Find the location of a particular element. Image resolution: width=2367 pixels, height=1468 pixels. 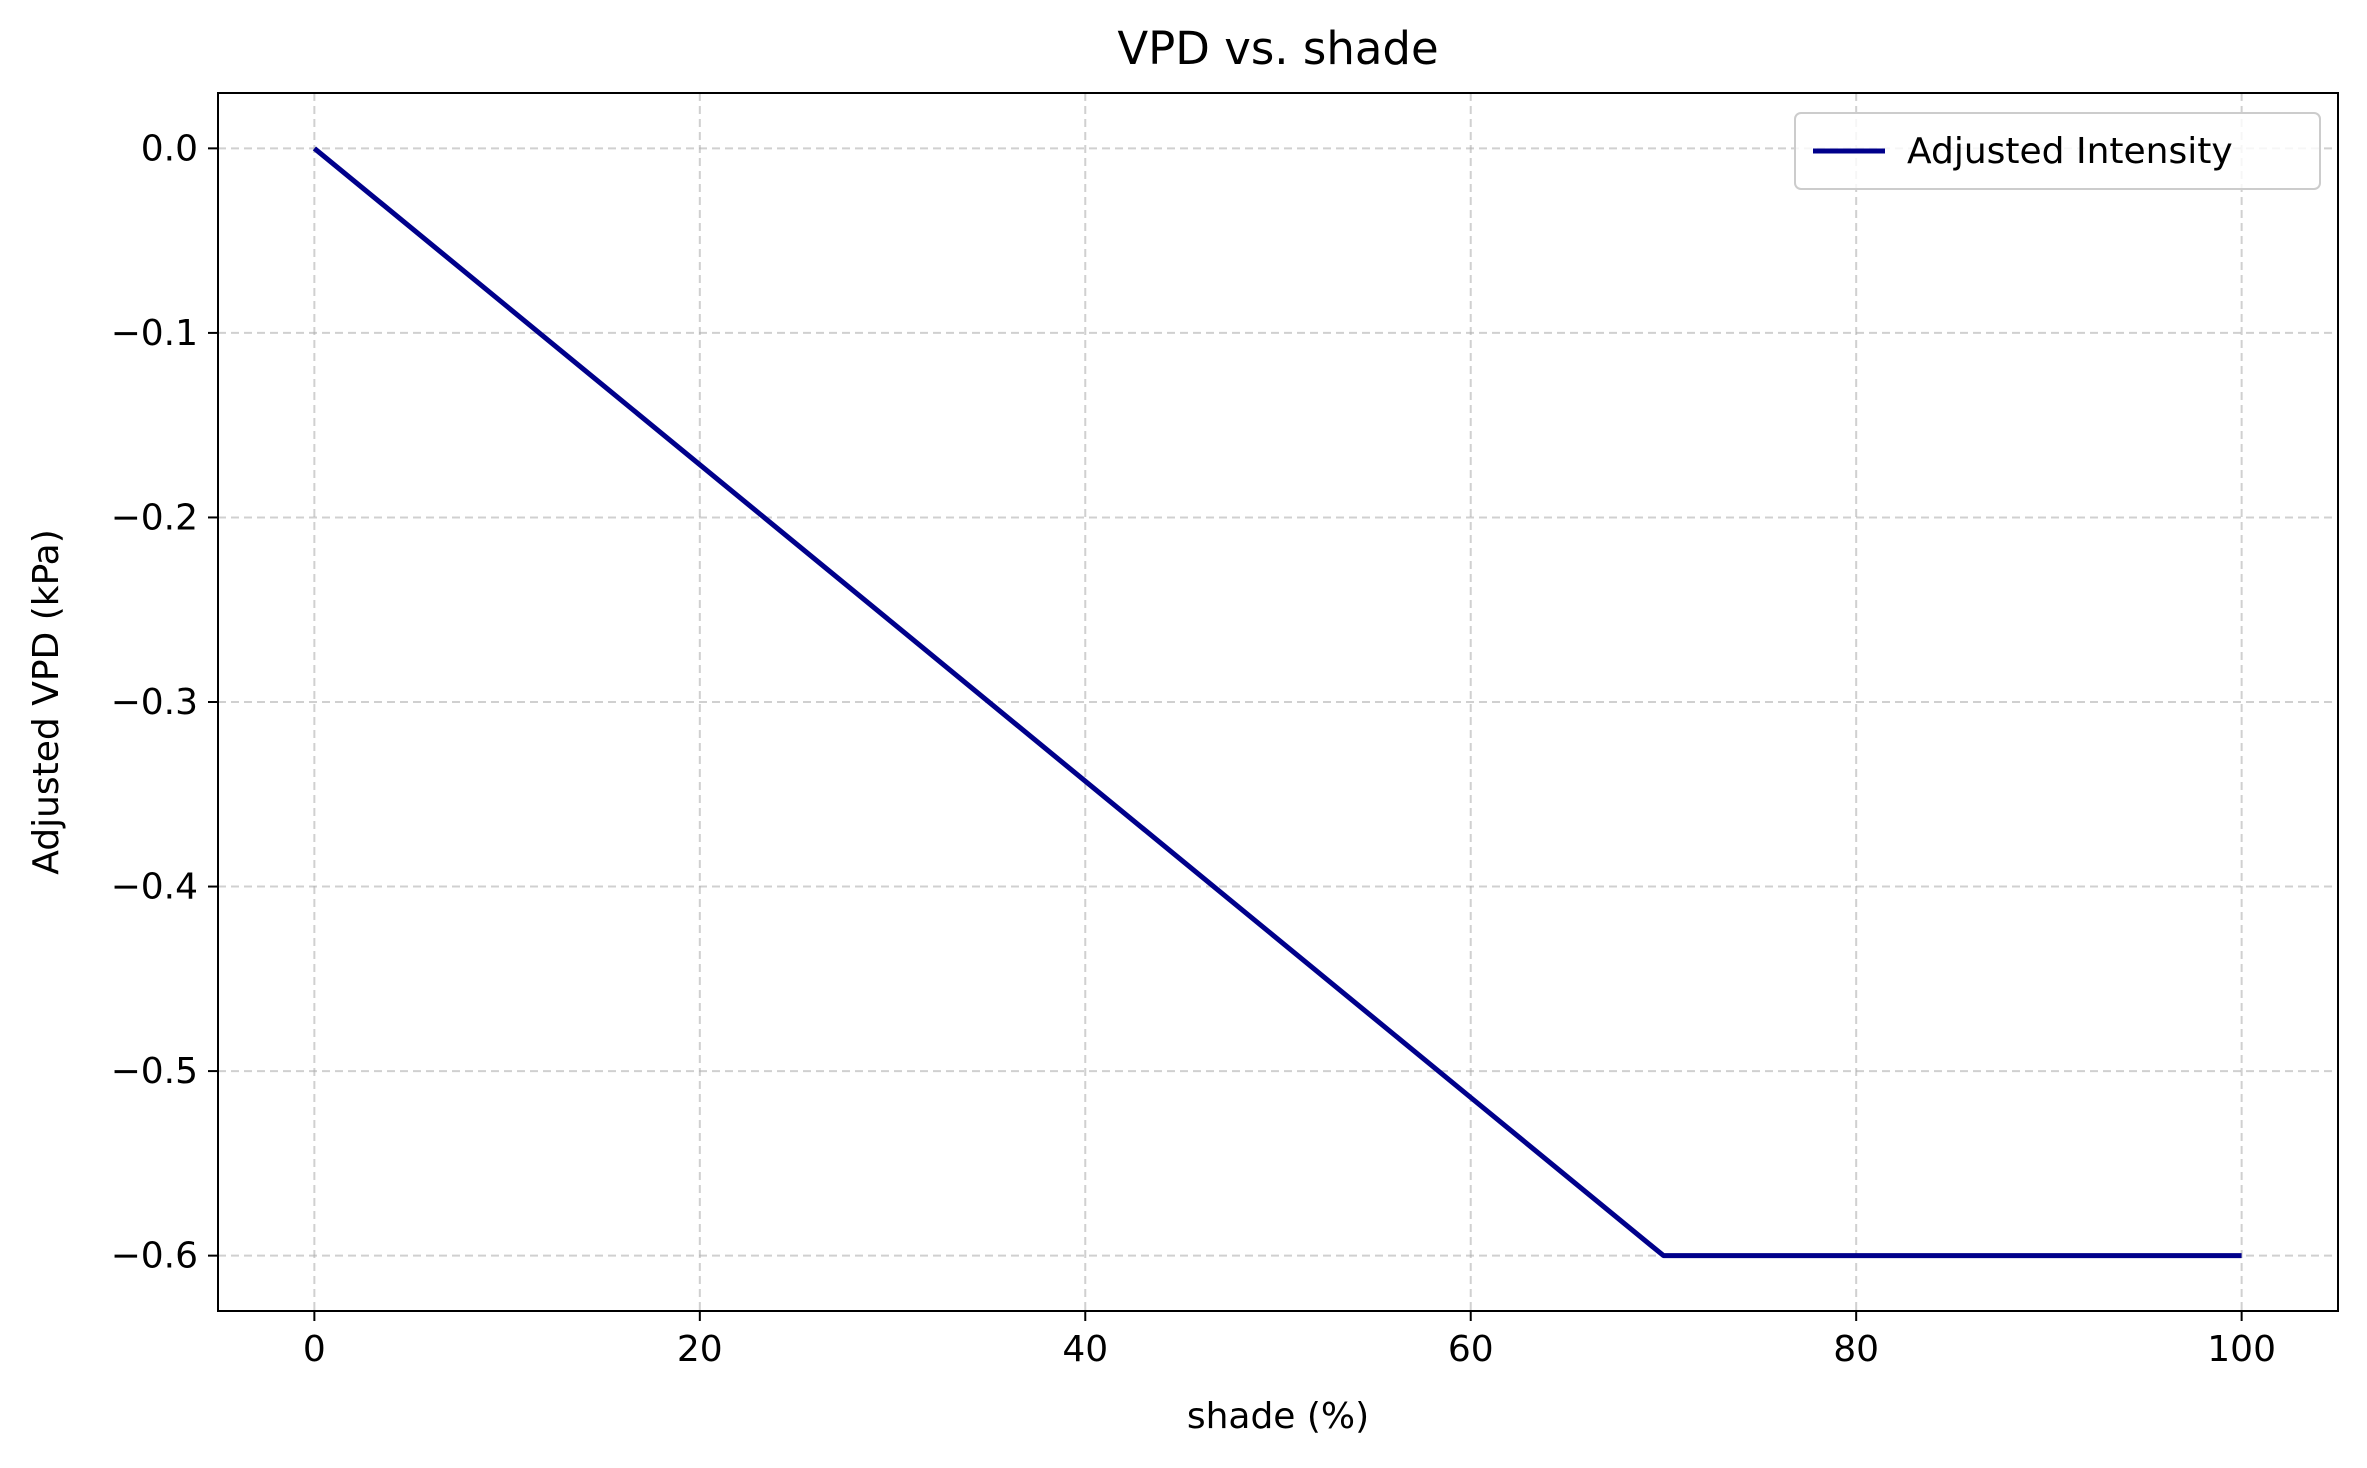

legend: Adjusted Intensity is located at coordinates (2057, 151).